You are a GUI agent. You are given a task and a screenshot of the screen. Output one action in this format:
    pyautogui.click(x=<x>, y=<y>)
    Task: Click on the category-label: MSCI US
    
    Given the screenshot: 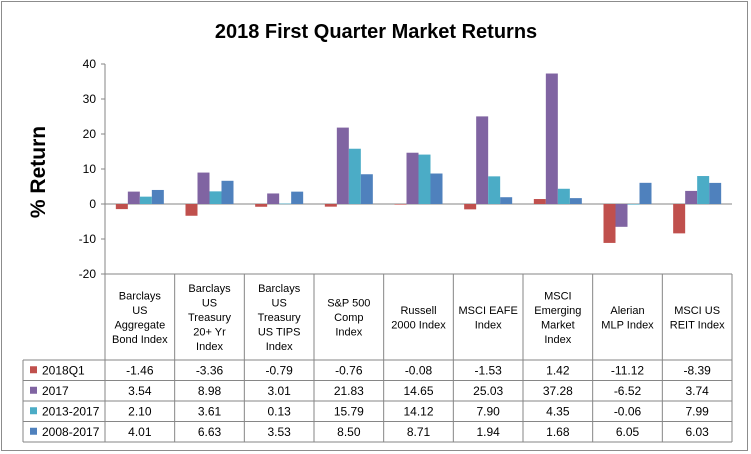 What is the action you would take?
    pyautogui.click(x=697, y=311)
    